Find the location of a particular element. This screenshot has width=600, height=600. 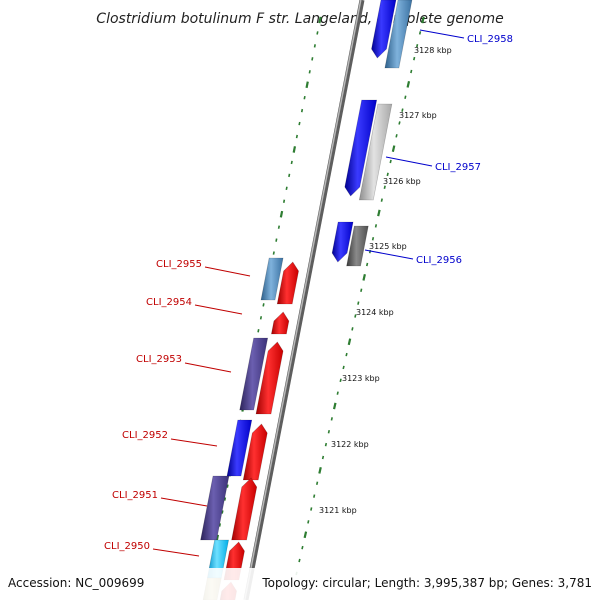

gene-label-cli-2956: CLI_2956 is located at coordinates (439, 260).